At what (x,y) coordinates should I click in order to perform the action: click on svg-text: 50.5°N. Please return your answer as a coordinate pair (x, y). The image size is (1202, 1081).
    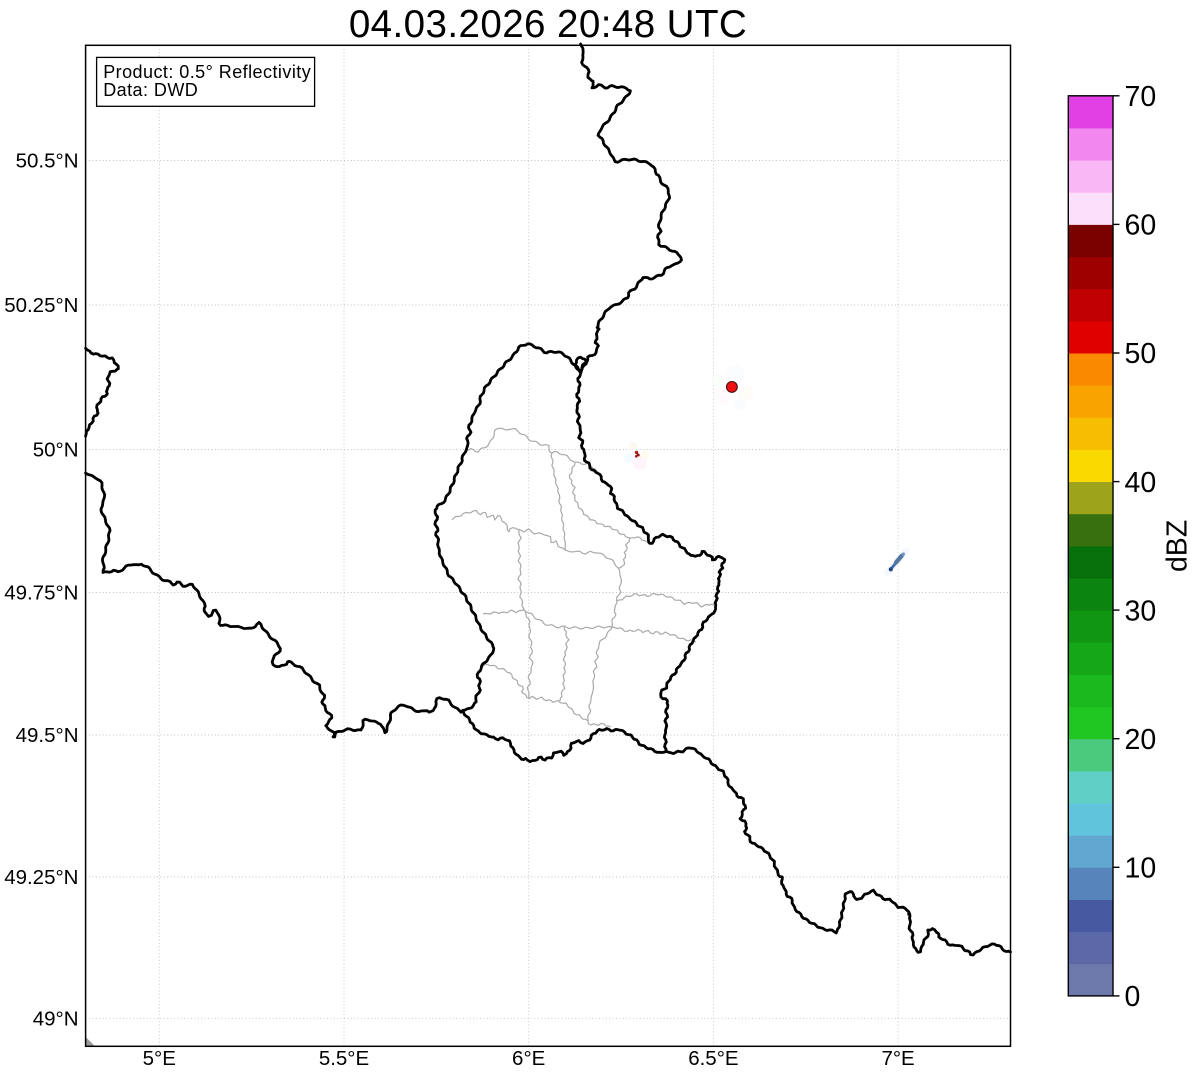
    Looking at the image, I should click on (47, 161).